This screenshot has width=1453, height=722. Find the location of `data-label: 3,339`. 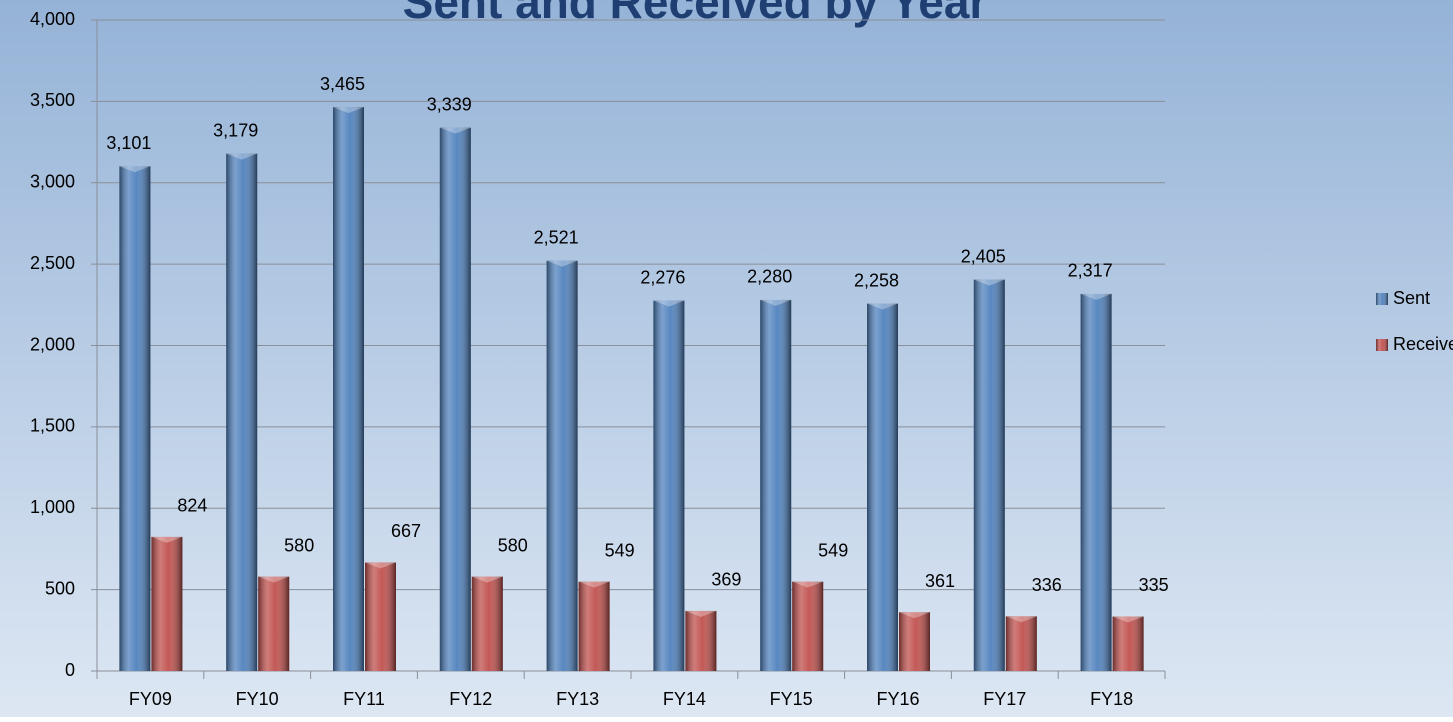

data-label: 3,339 is located at coordinates (449, 104).